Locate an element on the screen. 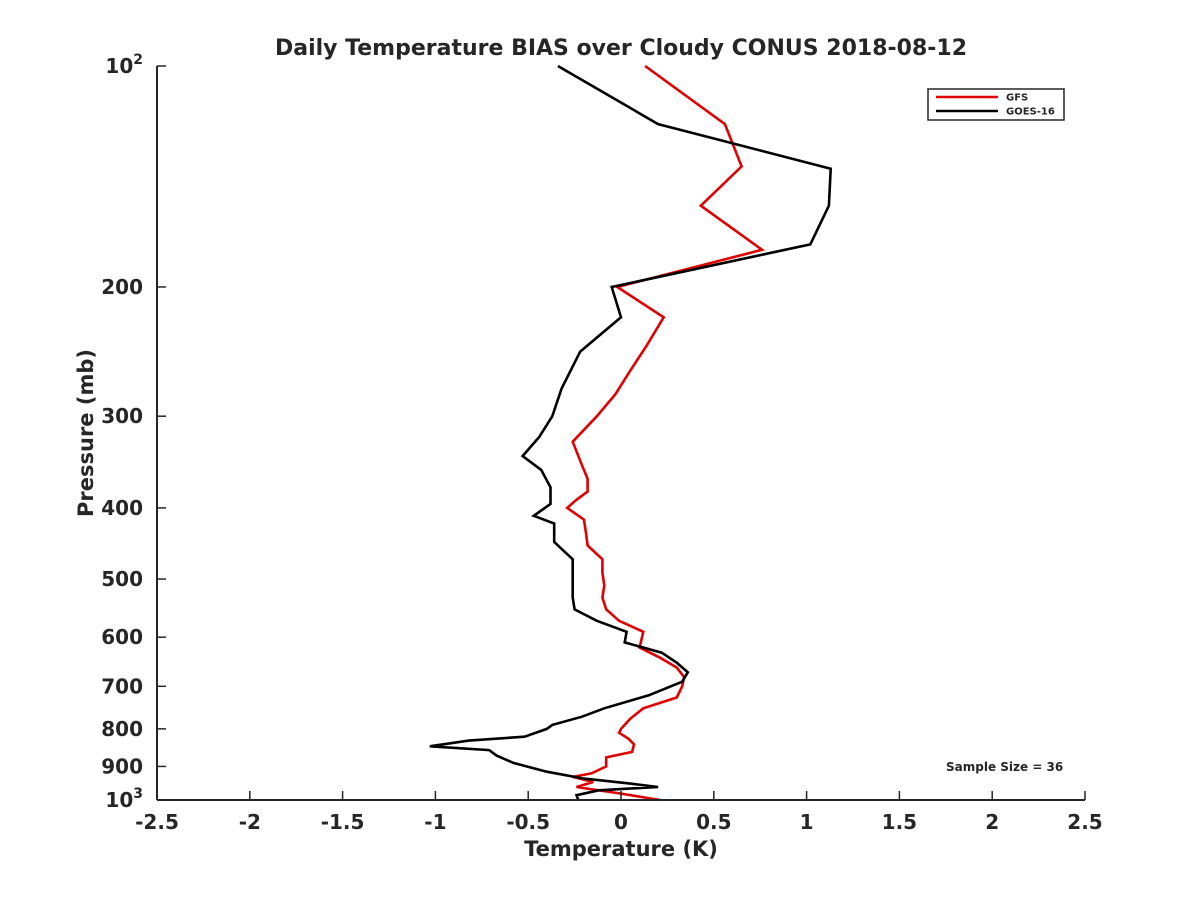 This screenshot has height=900, width=1200. y-tick-label: 400 is located at coordinates (122, 508).